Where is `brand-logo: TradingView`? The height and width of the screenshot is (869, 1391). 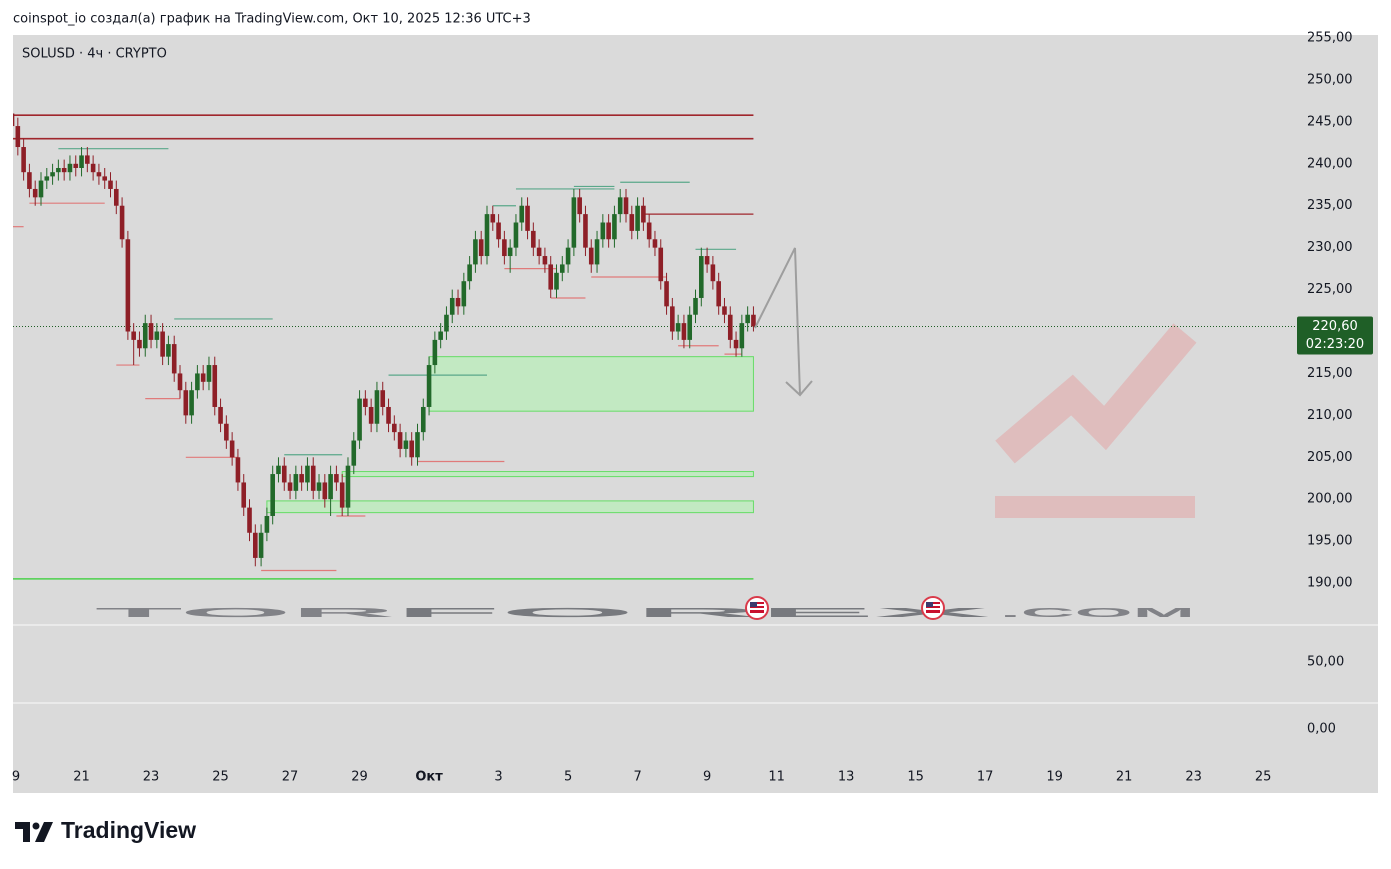
brand-logo: TradingView is located at coordinates (105, 830).